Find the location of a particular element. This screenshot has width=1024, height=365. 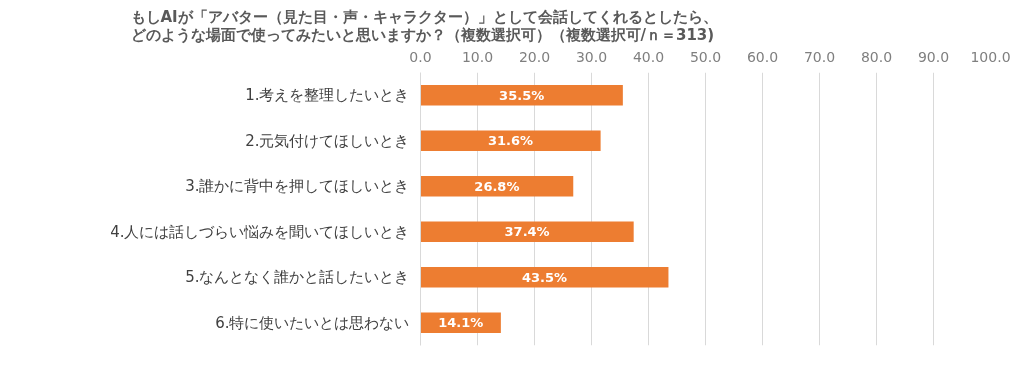

y-tick-label: 4.人には話しづらい悩みを聞いてほしいとき is located at coordinates (260, 231).